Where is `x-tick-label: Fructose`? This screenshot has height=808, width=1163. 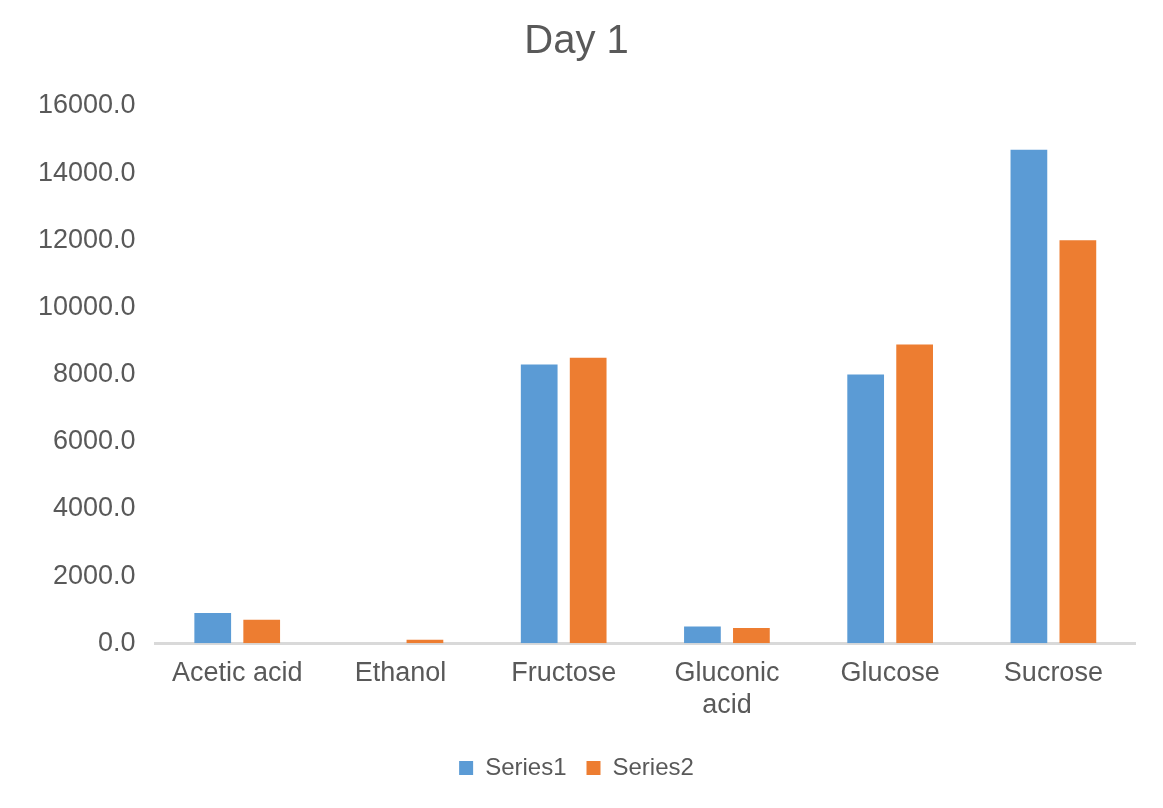 x-tick-label: Fructose is located at coordinates (564, 671).